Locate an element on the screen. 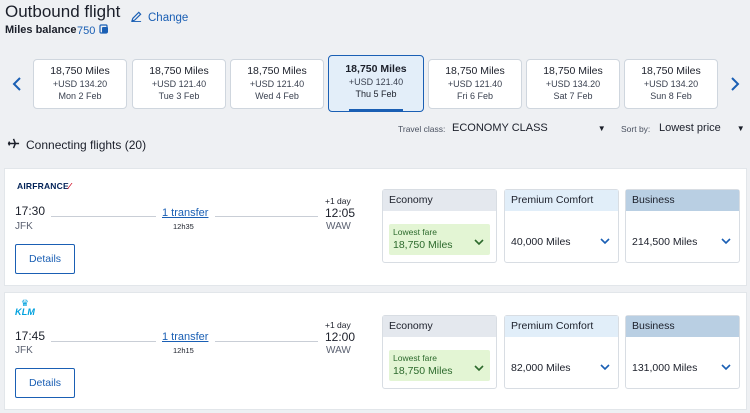  change-button: Change is located at coordinates (159, 18).